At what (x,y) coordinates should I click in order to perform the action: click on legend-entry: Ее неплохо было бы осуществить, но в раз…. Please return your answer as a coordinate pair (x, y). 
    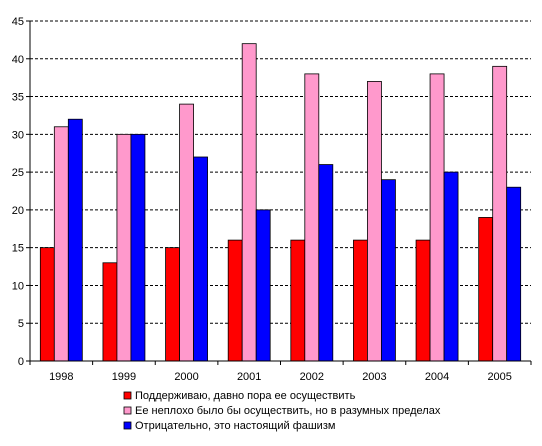
    Looking at the image, I should click on (288, 411).